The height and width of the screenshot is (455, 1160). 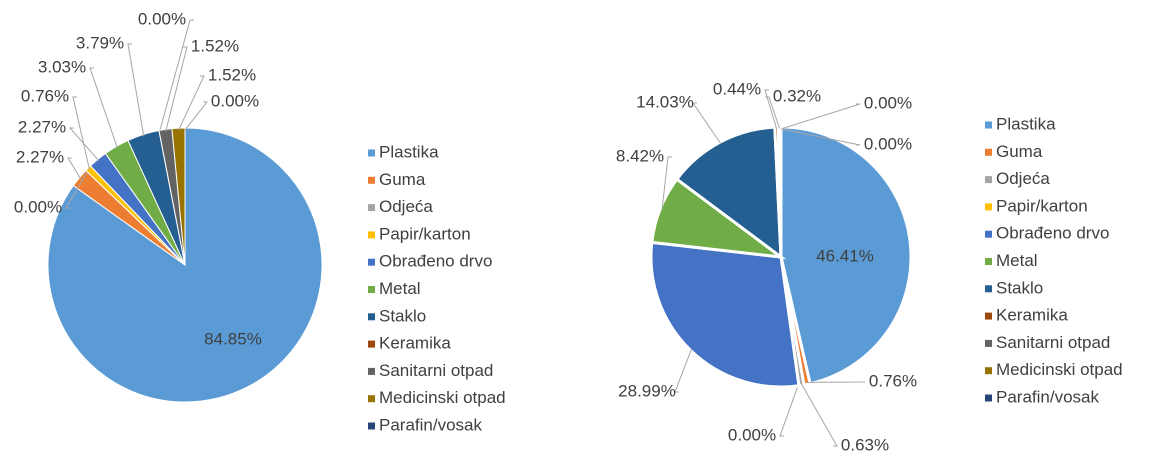 What do you see at coordinates (665, 101) in the screenshot?
I see `data-label: 14.03%` at bounding box center [665, 101].